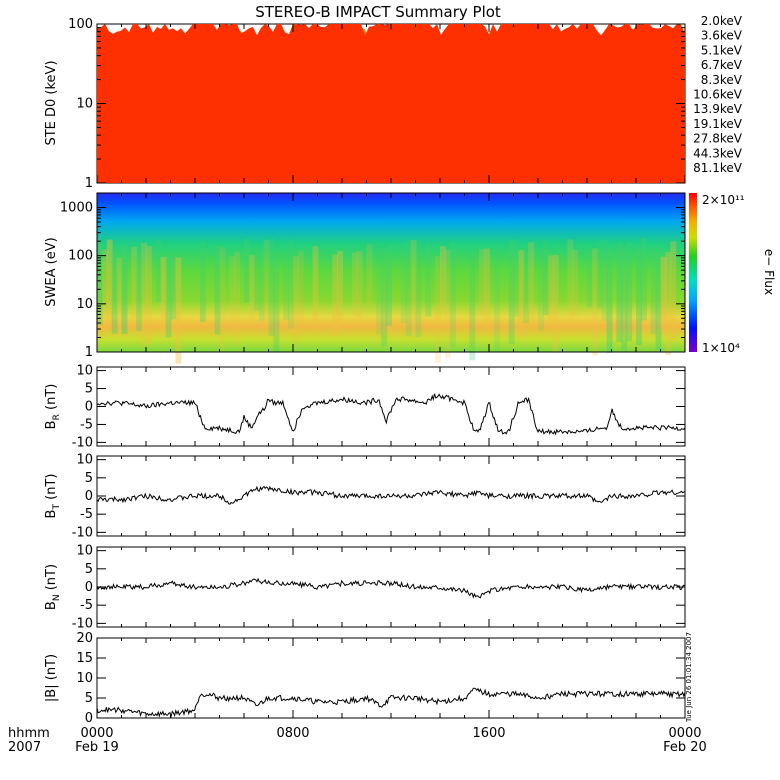  I want to click on ste-legend-19.1keV: 19.1keV, so click(718, 124).